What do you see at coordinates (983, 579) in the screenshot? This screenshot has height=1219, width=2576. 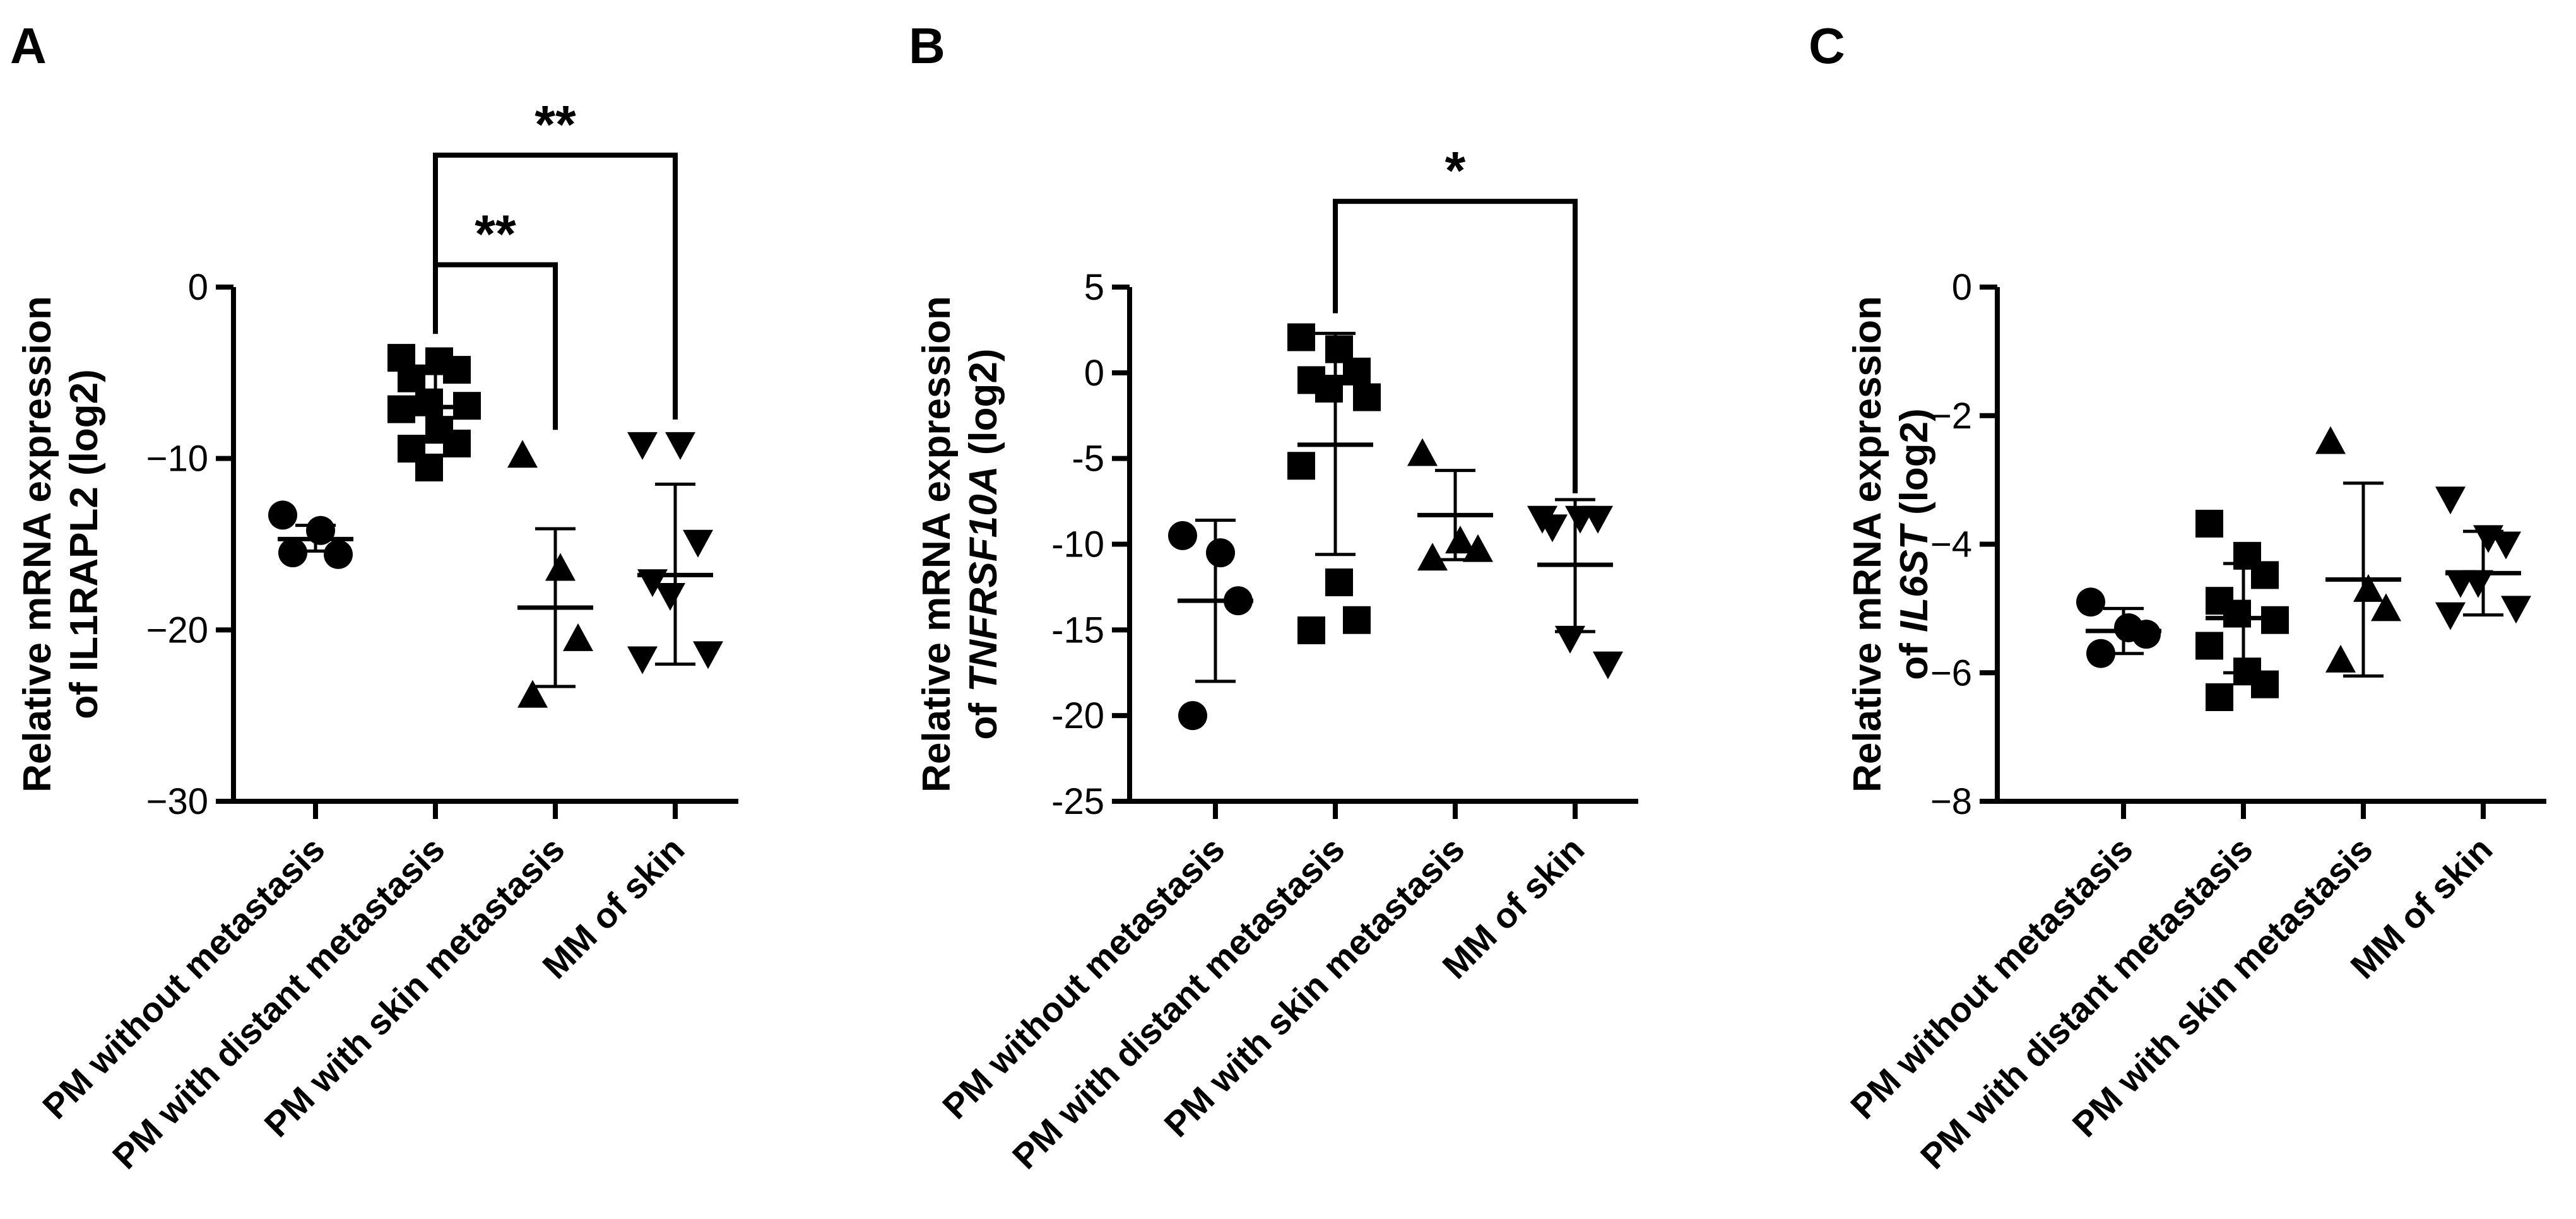 I see `y-axis-title-run: TNFRSF10A` at bounding box center [983, 579].